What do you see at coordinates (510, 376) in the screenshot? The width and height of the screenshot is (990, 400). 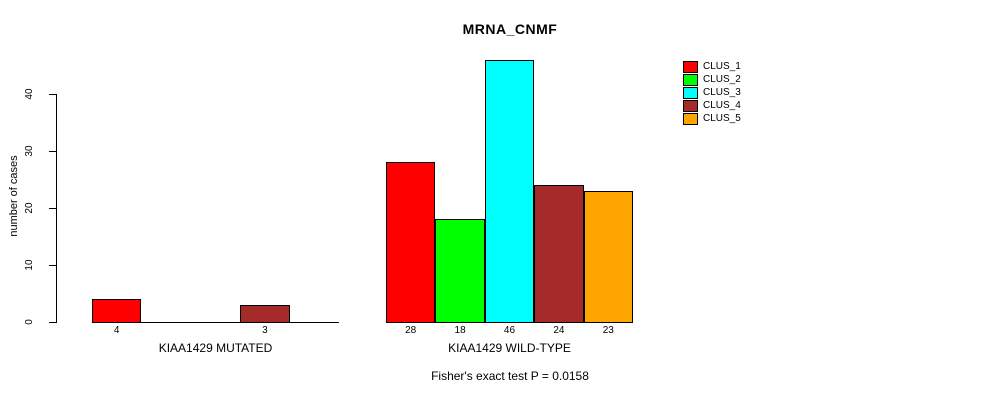 I see `fisher-test-footnote: Fisher's exact test P = 0.0158` at bounding box center [510, 376].